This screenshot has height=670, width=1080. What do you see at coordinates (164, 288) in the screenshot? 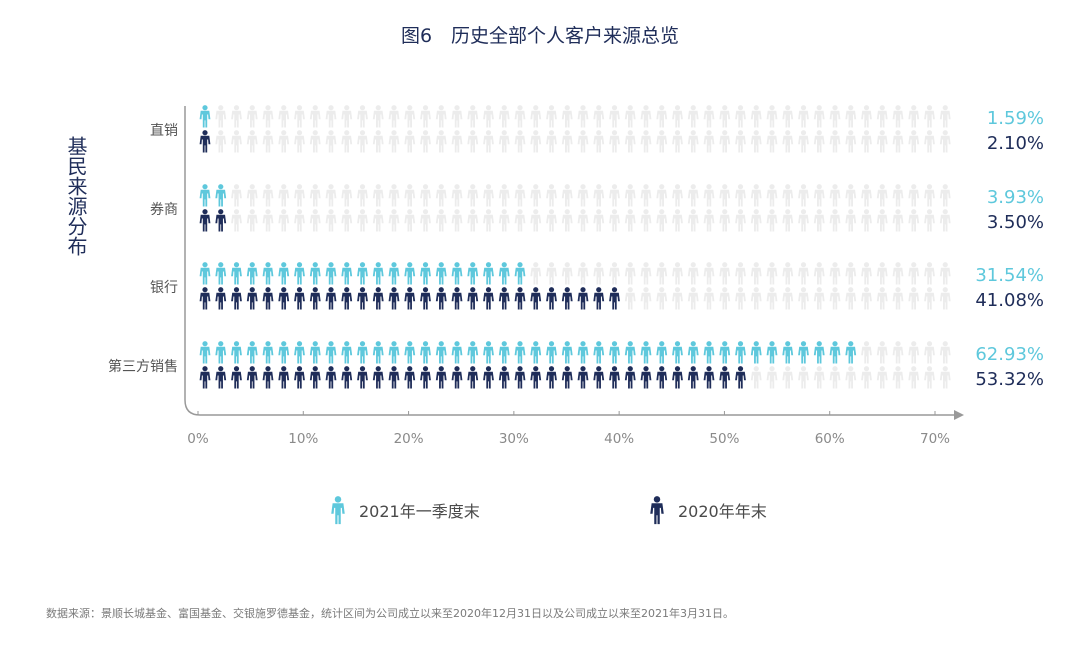
I see `category-label: 银行` at bounding box center [164, 288].